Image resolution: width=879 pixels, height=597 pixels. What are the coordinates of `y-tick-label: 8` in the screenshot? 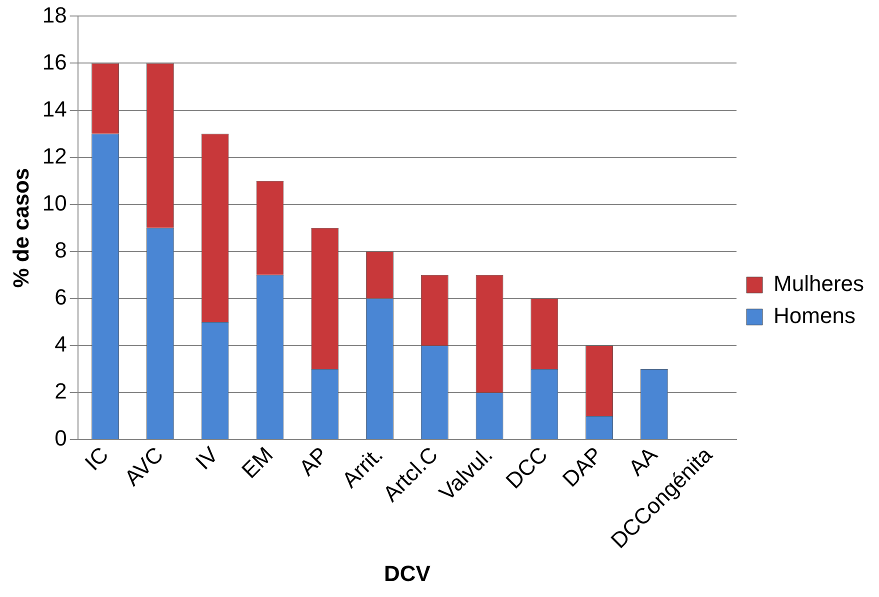 It's located at (60, 249).